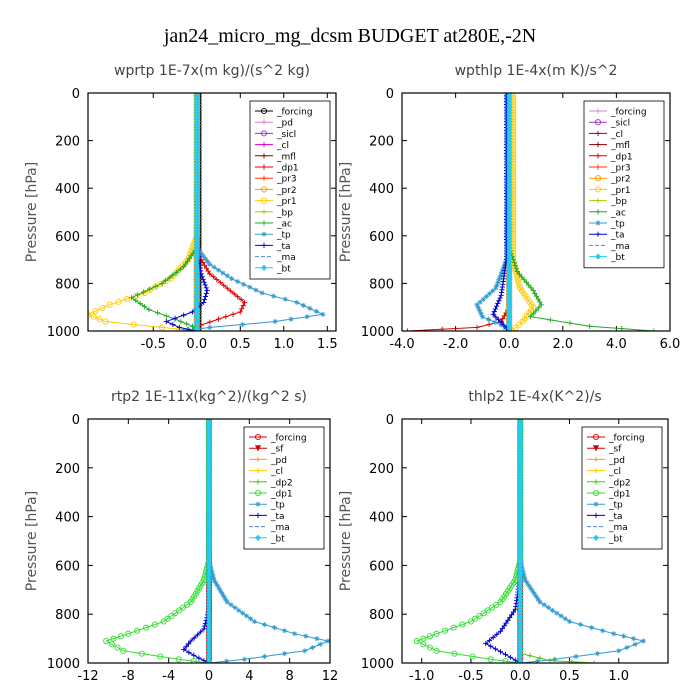 The width and height of the screenshot is (700, 700). What do you see at coordinates (209, 676) in the screenshot?
I see `x-tick-label: 0` at bounding box center [209, 676].